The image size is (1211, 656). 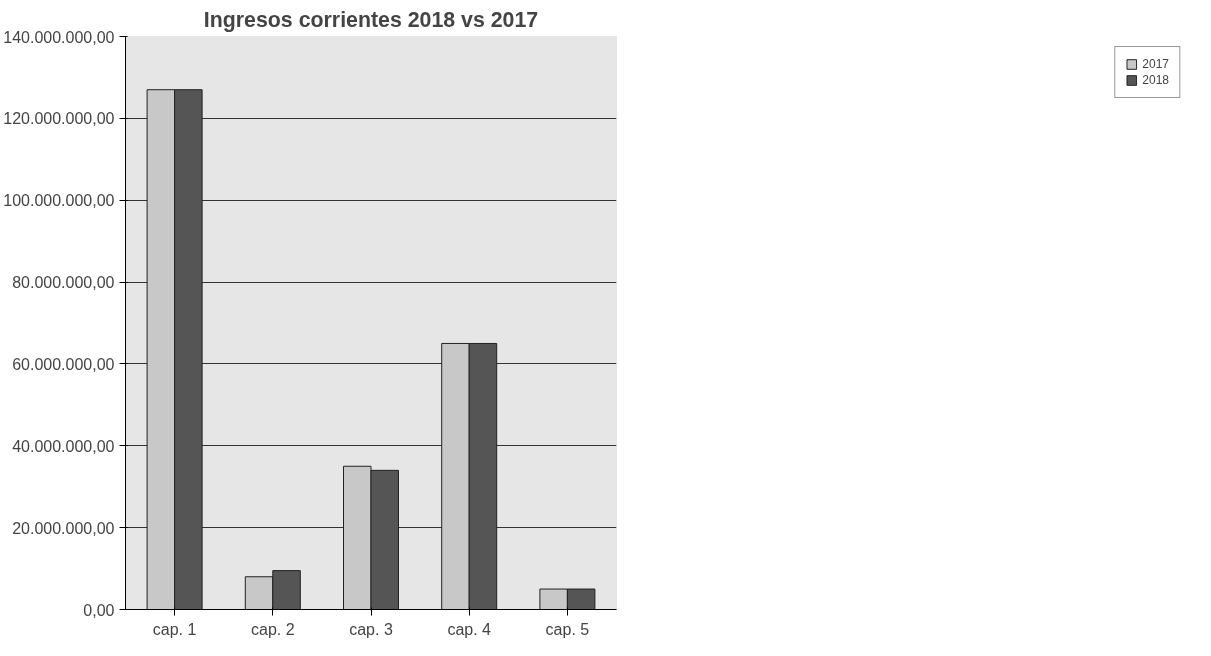 I want to click on chart-title: Ingresos corrientes 2018 vs 2017, so click(x=371, y=19).